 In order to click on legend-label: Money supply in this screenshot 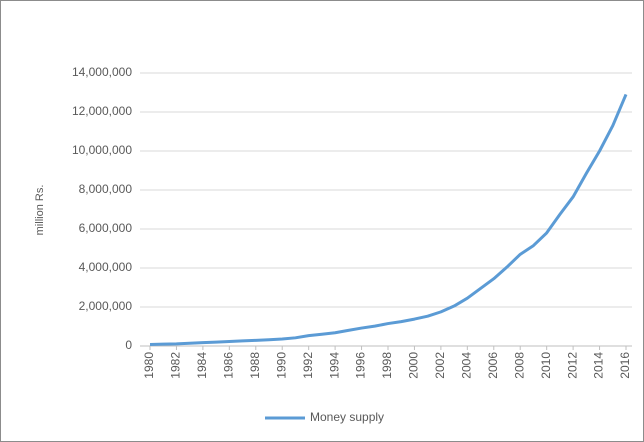, I will do `click(347, 417)`.